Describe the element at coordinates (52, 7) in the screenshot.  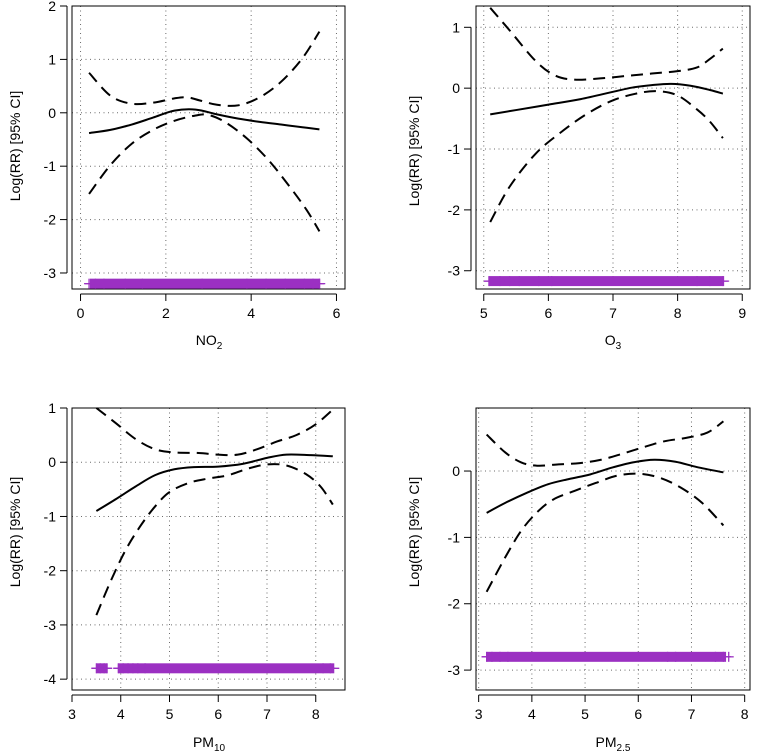
I see `y-tick-label: 2` at that location.